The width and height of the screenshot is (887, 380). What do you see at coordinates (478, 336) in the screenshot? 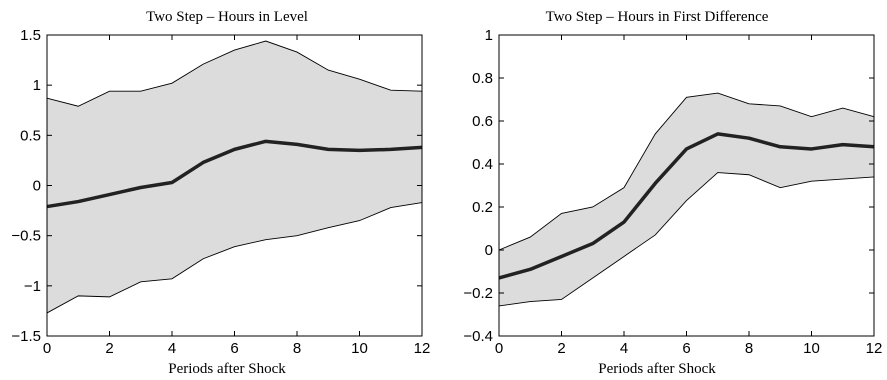
I see `y-tick-label: −0.4` at bounding box center [478, 336].